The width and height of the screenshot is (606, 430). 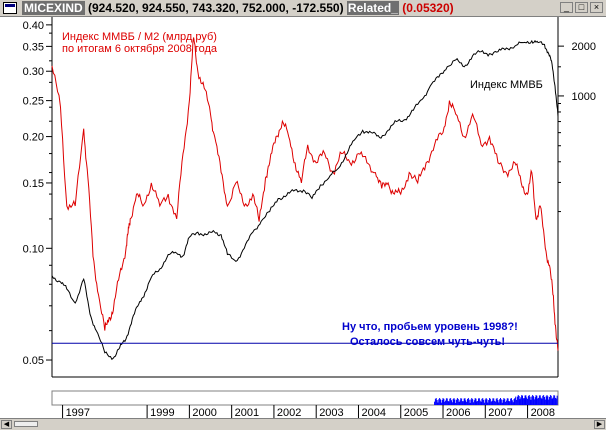 I want to click on x-tick-label: 2008, so click(x=543, y=412).